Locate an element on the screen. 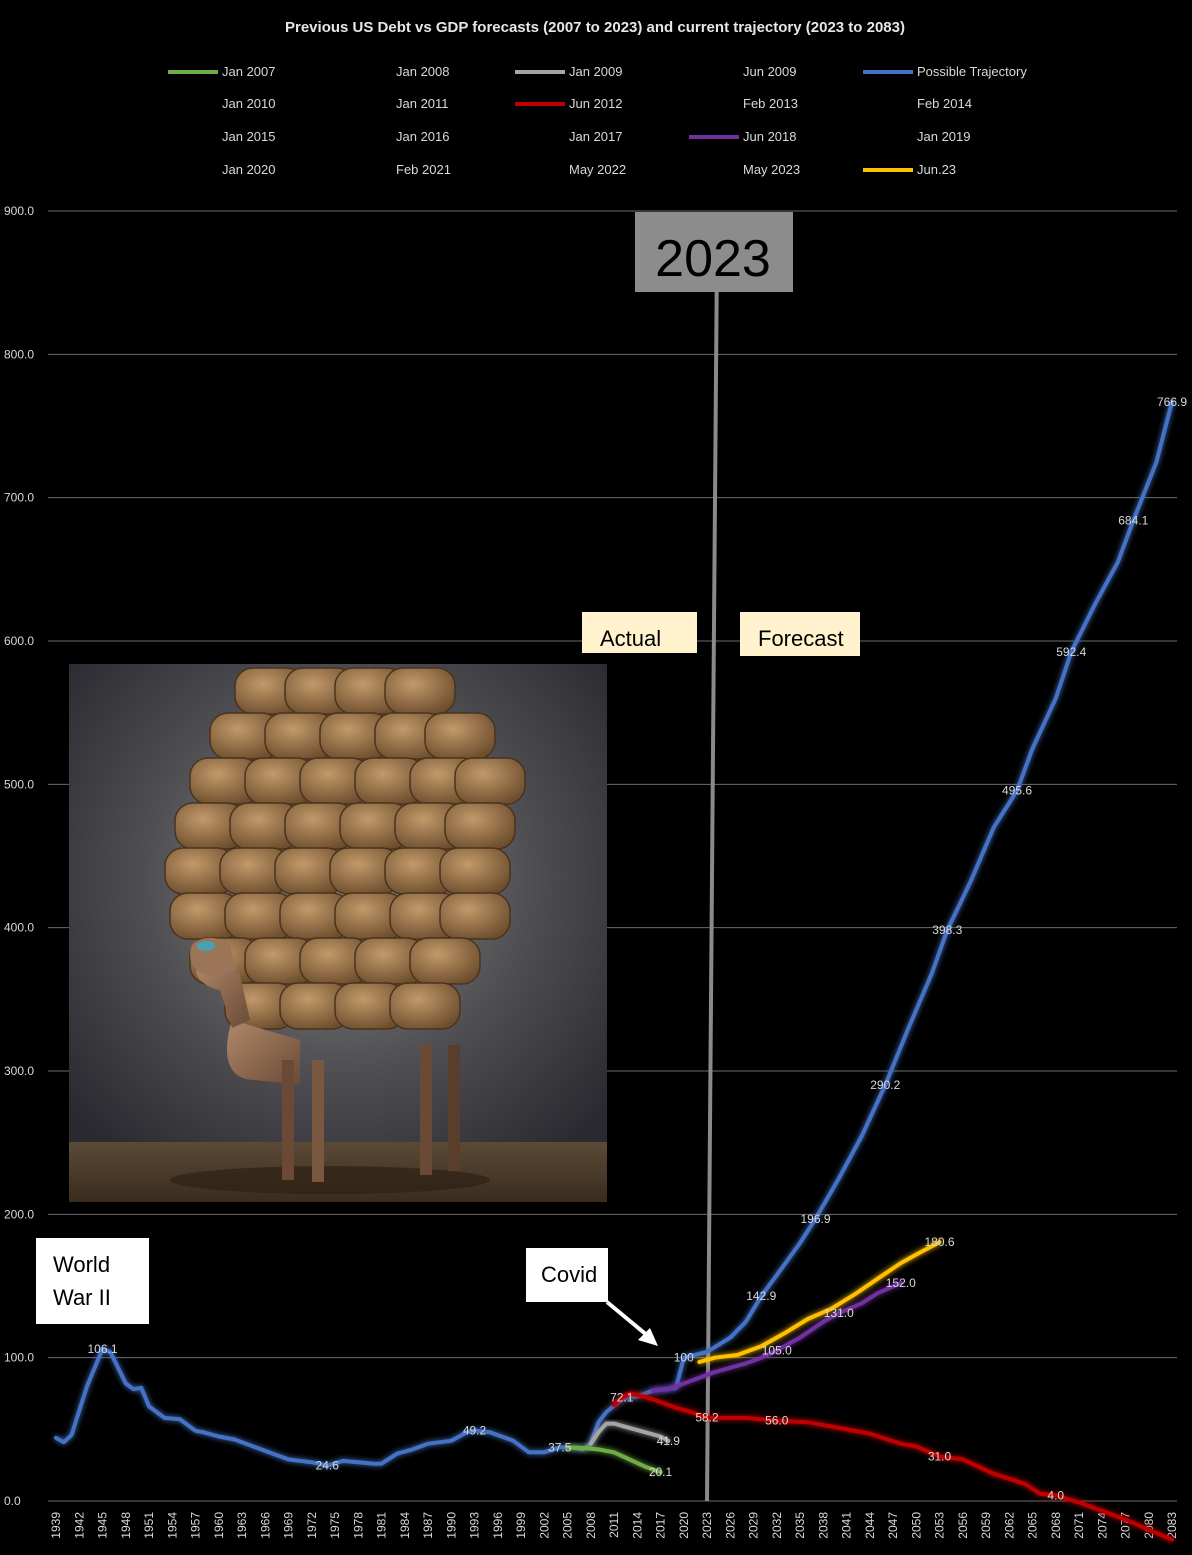  data-label-12: 152.0 is located at coordinates (901, 1283).